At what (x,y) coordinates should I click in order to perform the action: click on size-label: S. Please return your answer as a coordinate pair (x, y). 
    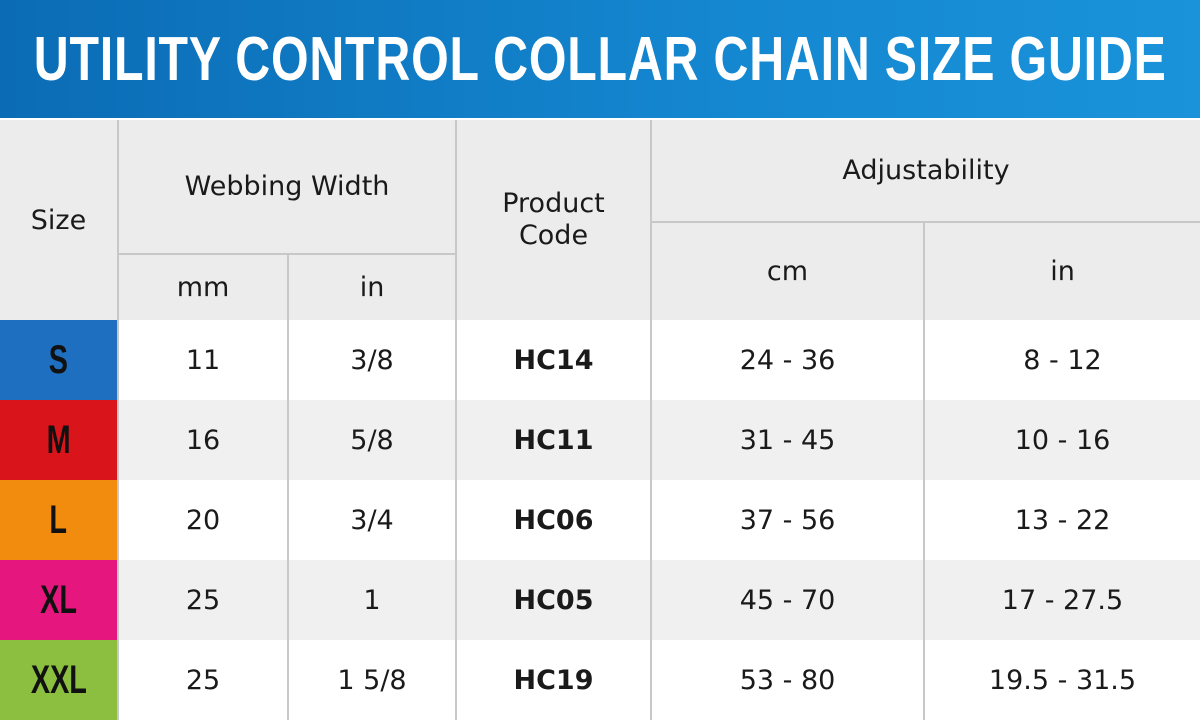
    Looking at the image, I should click on (58, 360).